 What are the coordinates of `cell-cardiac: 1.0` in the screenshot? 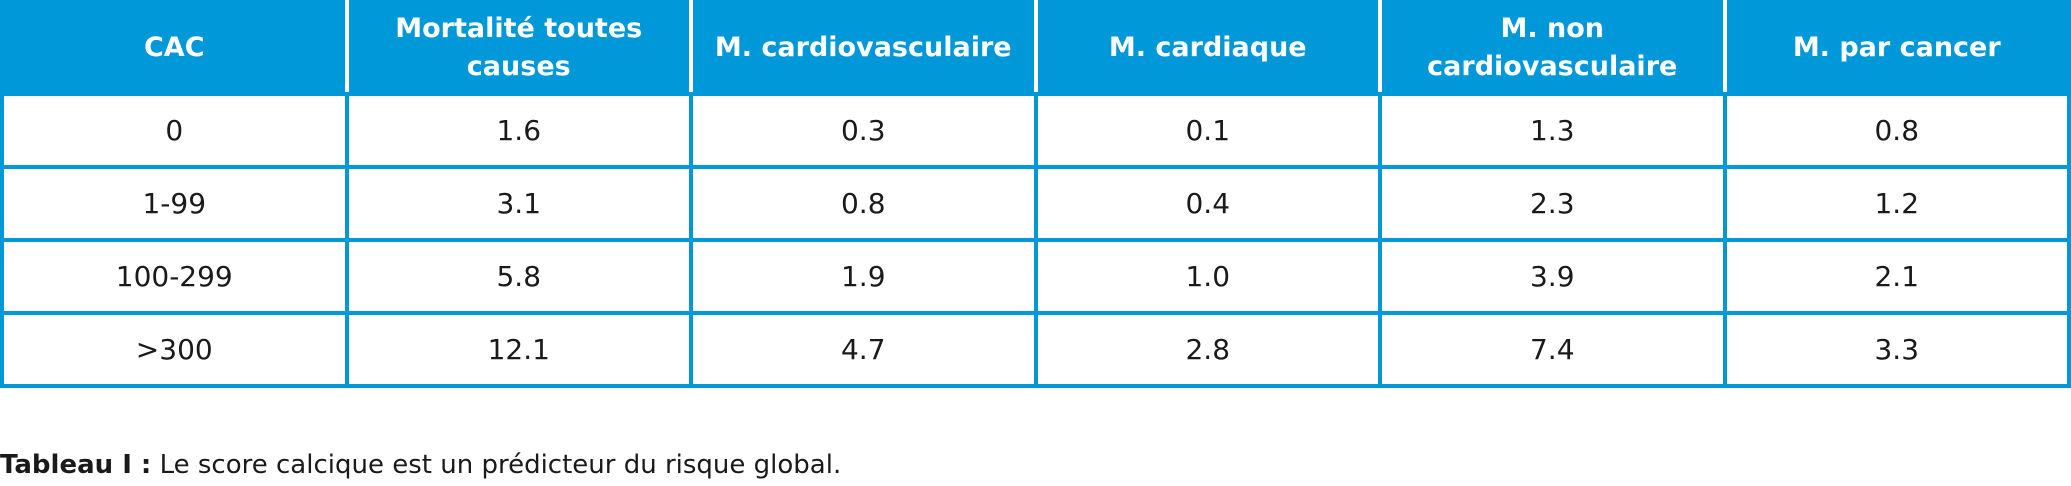 It's located at (1207, 276).